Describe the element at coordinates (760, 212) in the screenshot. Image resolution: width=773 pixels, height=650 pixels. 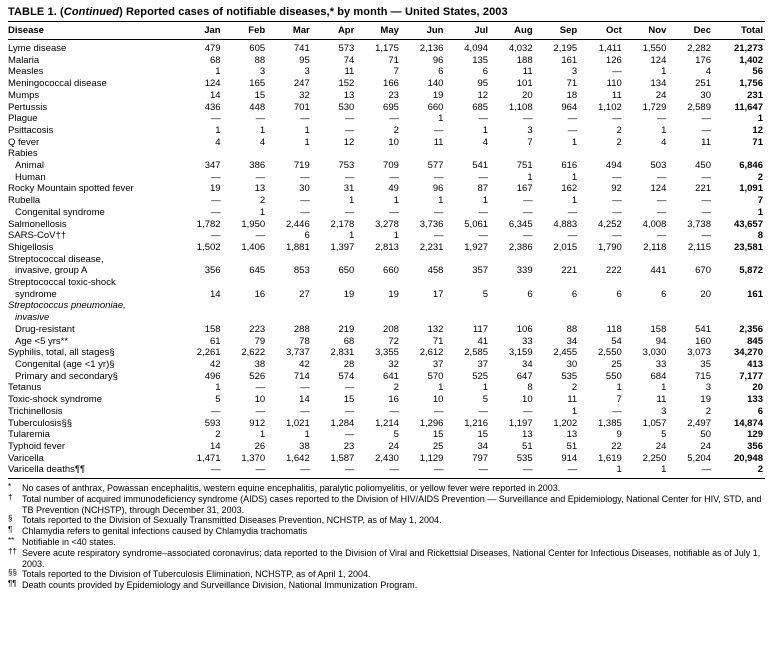
I see `total-cell: 1` at that location.